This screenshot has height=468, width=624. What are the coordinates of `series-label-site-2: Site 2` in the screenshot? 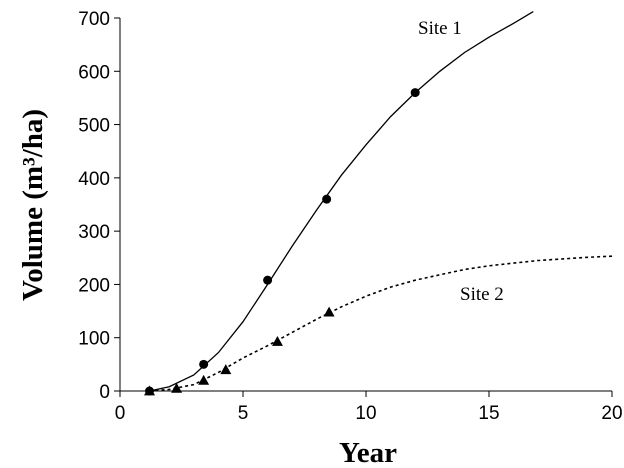 It's located at (482, 294).